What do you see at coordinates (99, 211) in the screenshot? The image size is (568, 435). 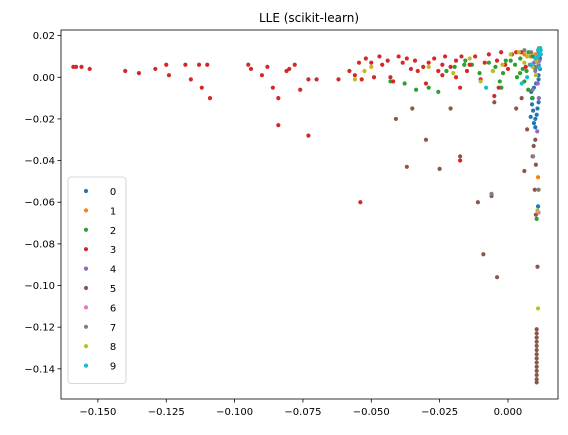 I see `legend-item: 1` at bounding box center [99, 211].